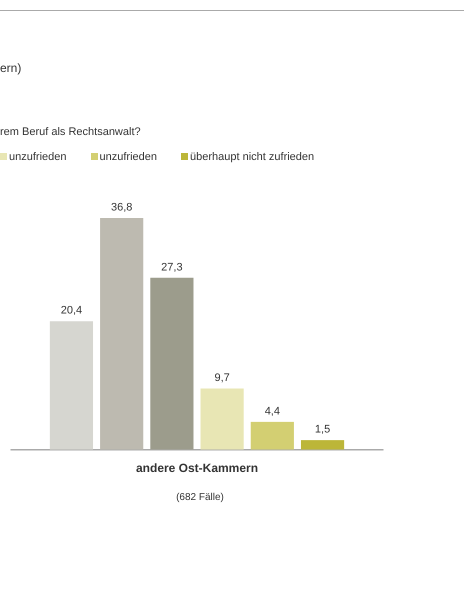 This screenshot has height=608, width=464. I want to click on x-axis-title: andere Ost-Kammern, so click(197, 468).